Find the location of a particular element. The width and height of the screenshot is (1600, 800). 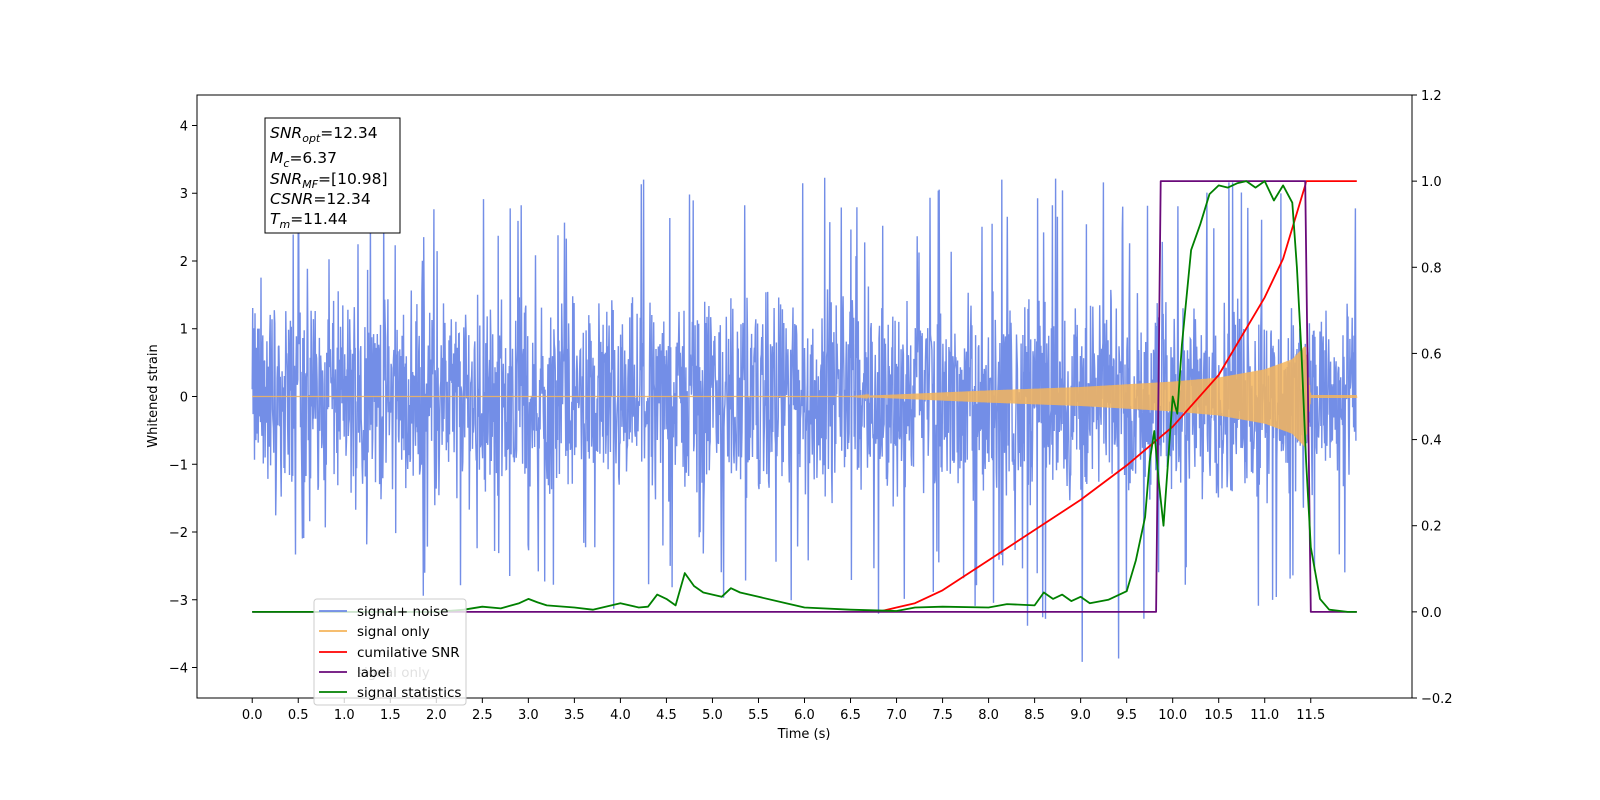

info-subscript: MF is located at coordinates (310, 184).